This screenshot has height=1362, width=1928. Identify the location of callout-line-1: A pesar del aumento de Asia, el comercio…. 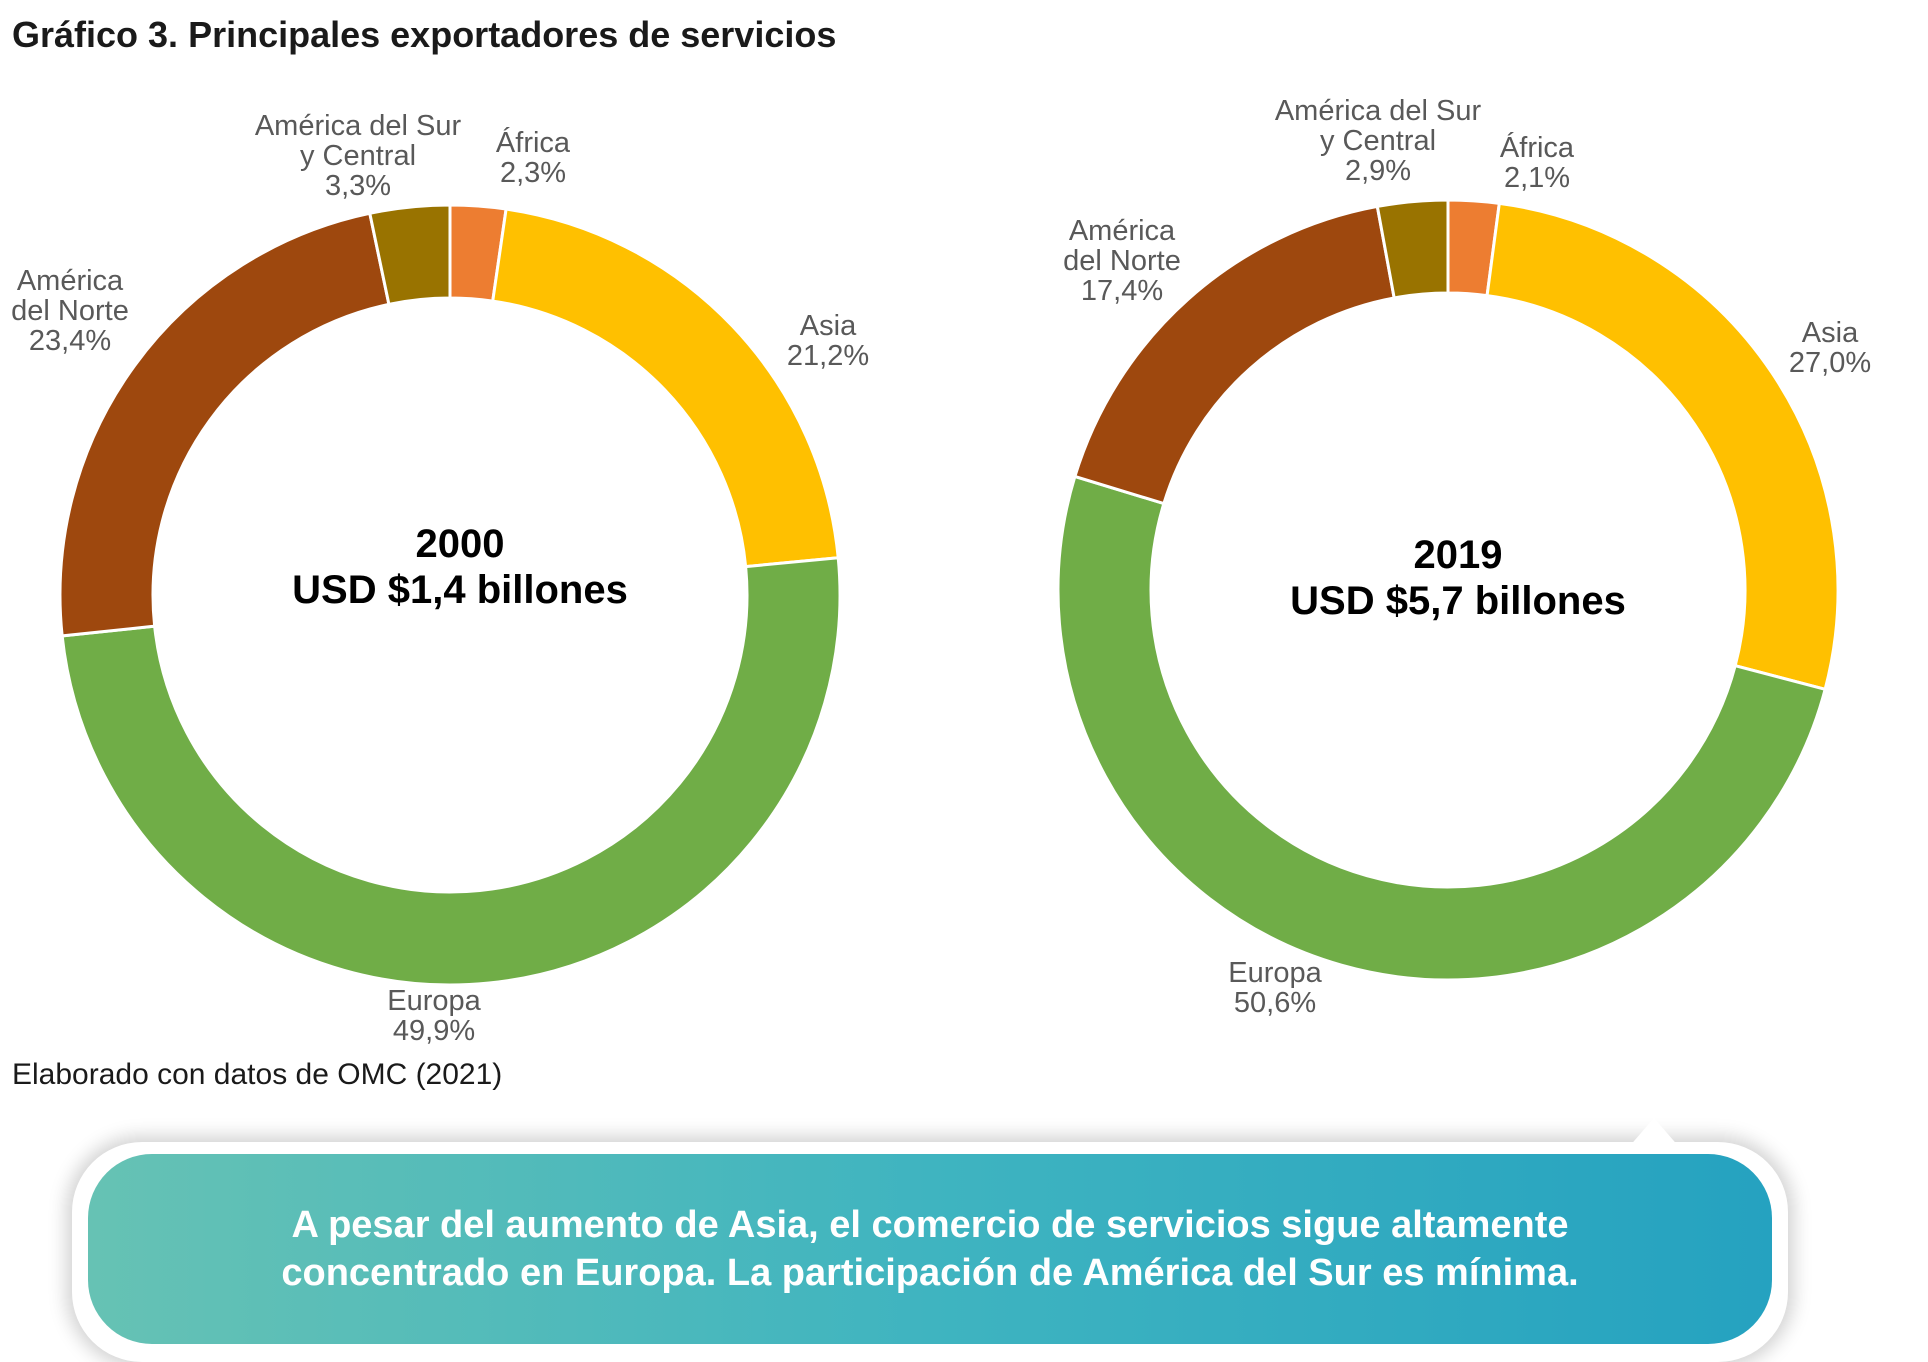
(930, 1225).